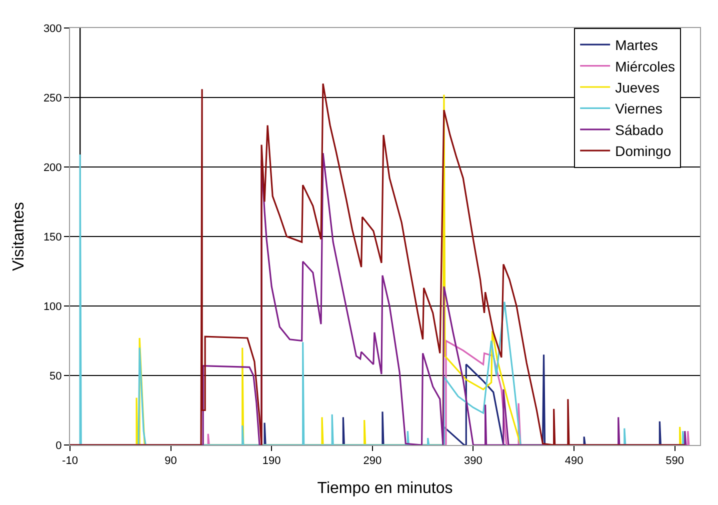  Describe the element at coordinates (639, 130) in the screenshot. I see `legend-label: Sábado` at that location.